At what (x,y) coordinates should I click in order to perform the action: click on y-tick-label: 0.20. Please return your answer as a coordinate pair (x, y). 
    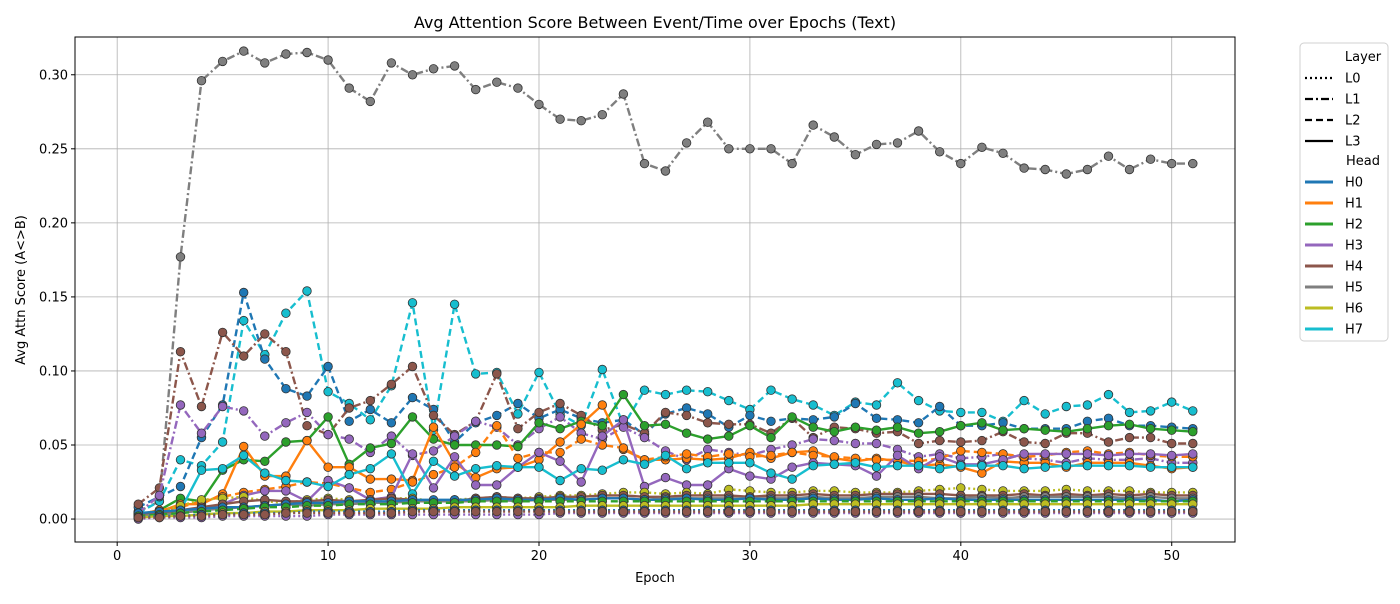
    Looking at the image, I should click on (53, 223).